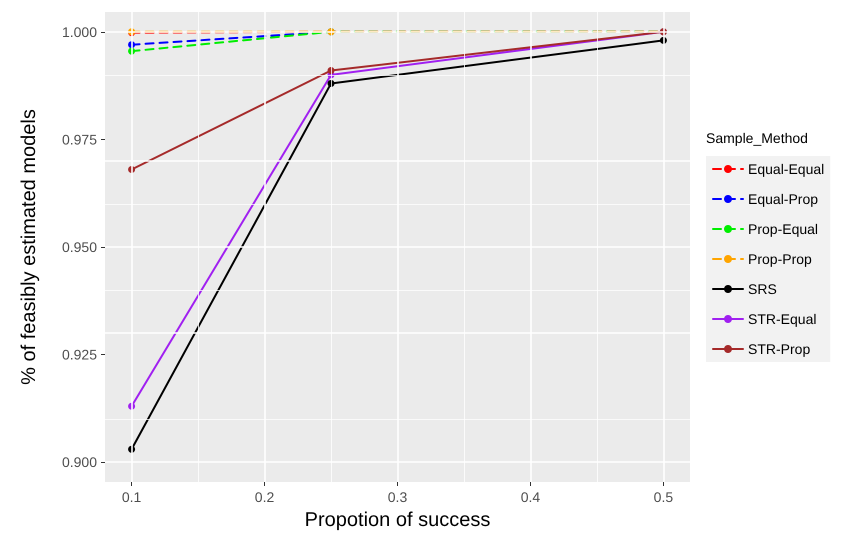 The width and height of the screenshot is (846, 535). Describe the element at coordinates (132, 497) in the screenshot. I see `x-tick-label: 0.1` at that location.